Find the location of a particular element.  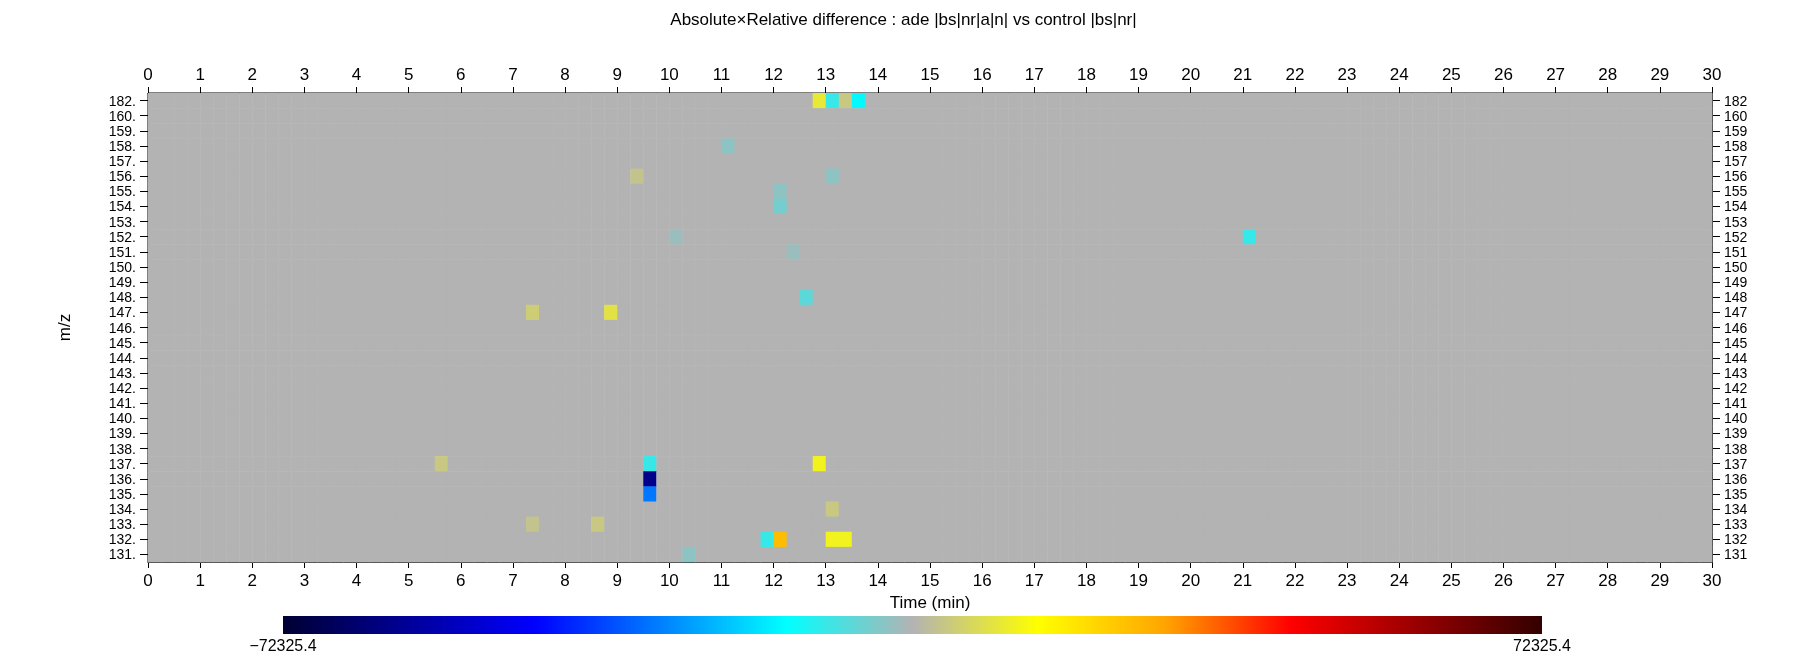

y-tick-label: 134. is located at coordinates (122, 509).